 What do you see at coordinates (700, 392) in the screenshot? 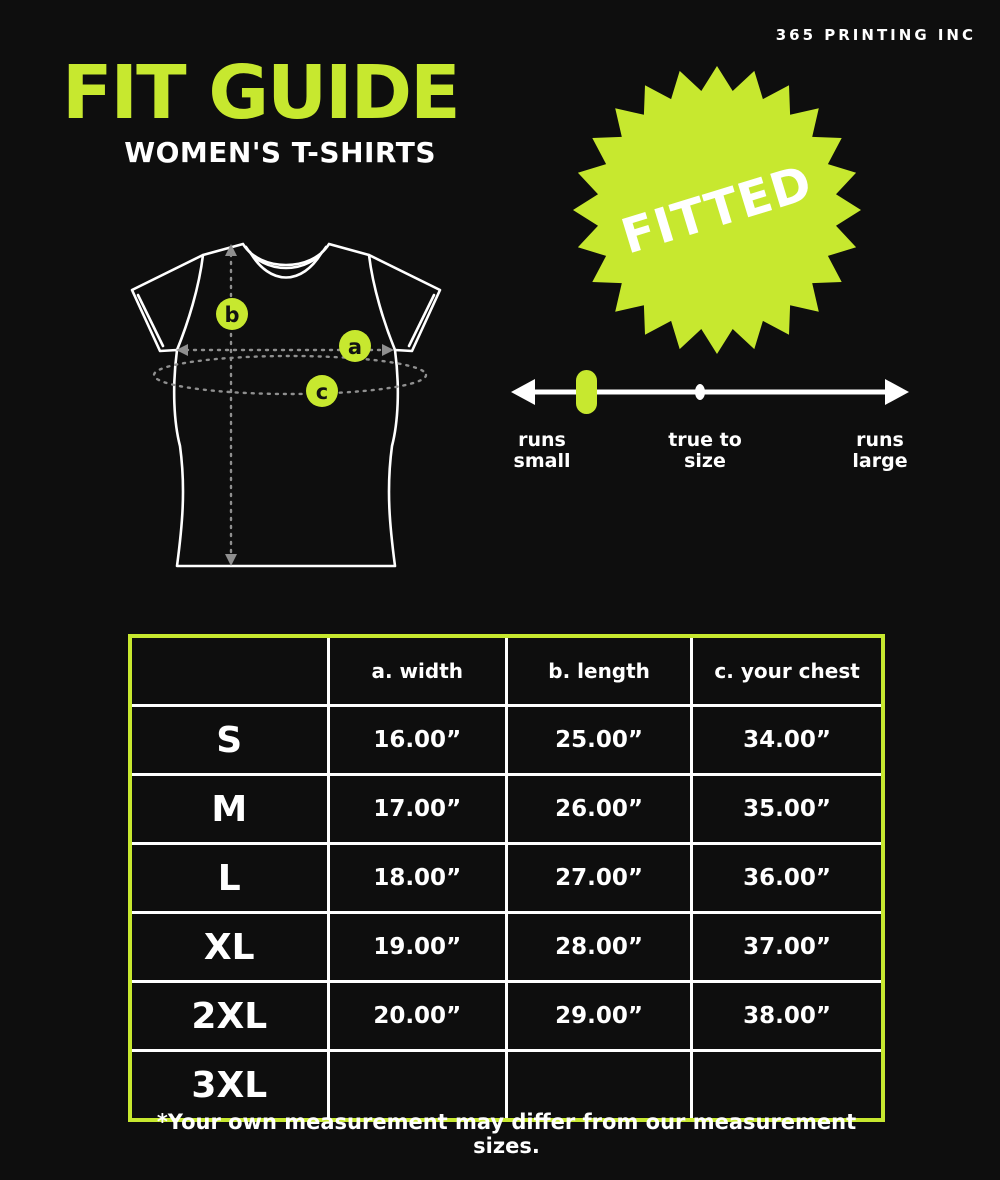
I see `true-to-size-dot-icon` at bounding box center [700, 392].